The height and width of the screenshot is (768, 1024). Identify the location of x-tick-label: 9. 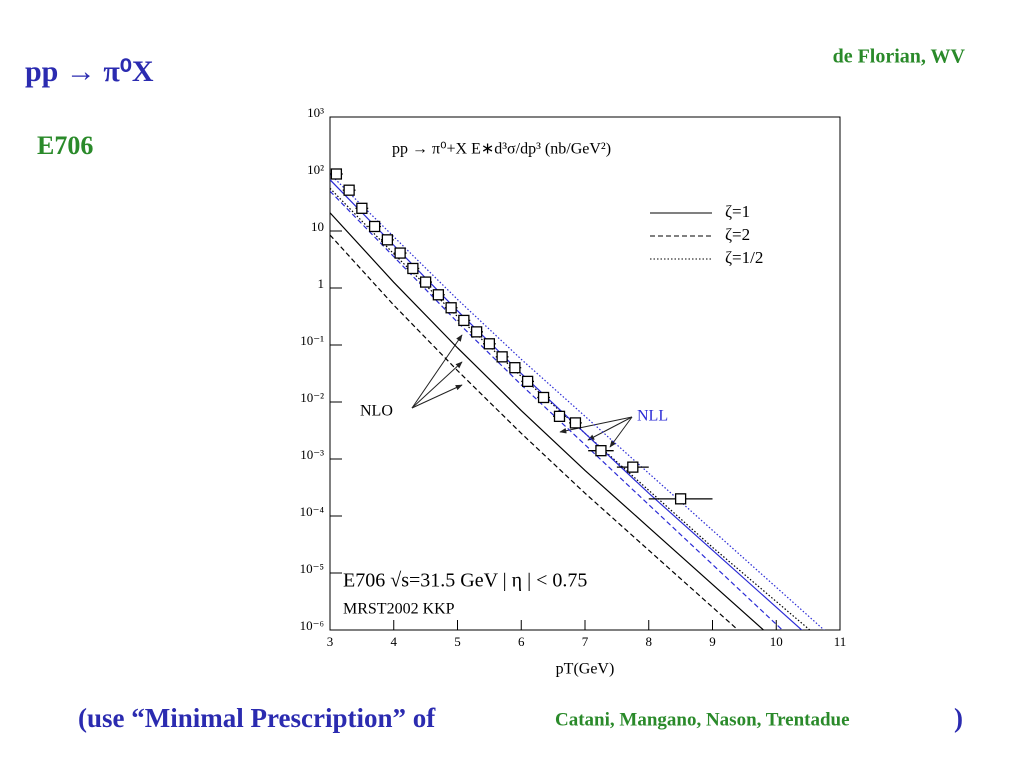
(712, 641).